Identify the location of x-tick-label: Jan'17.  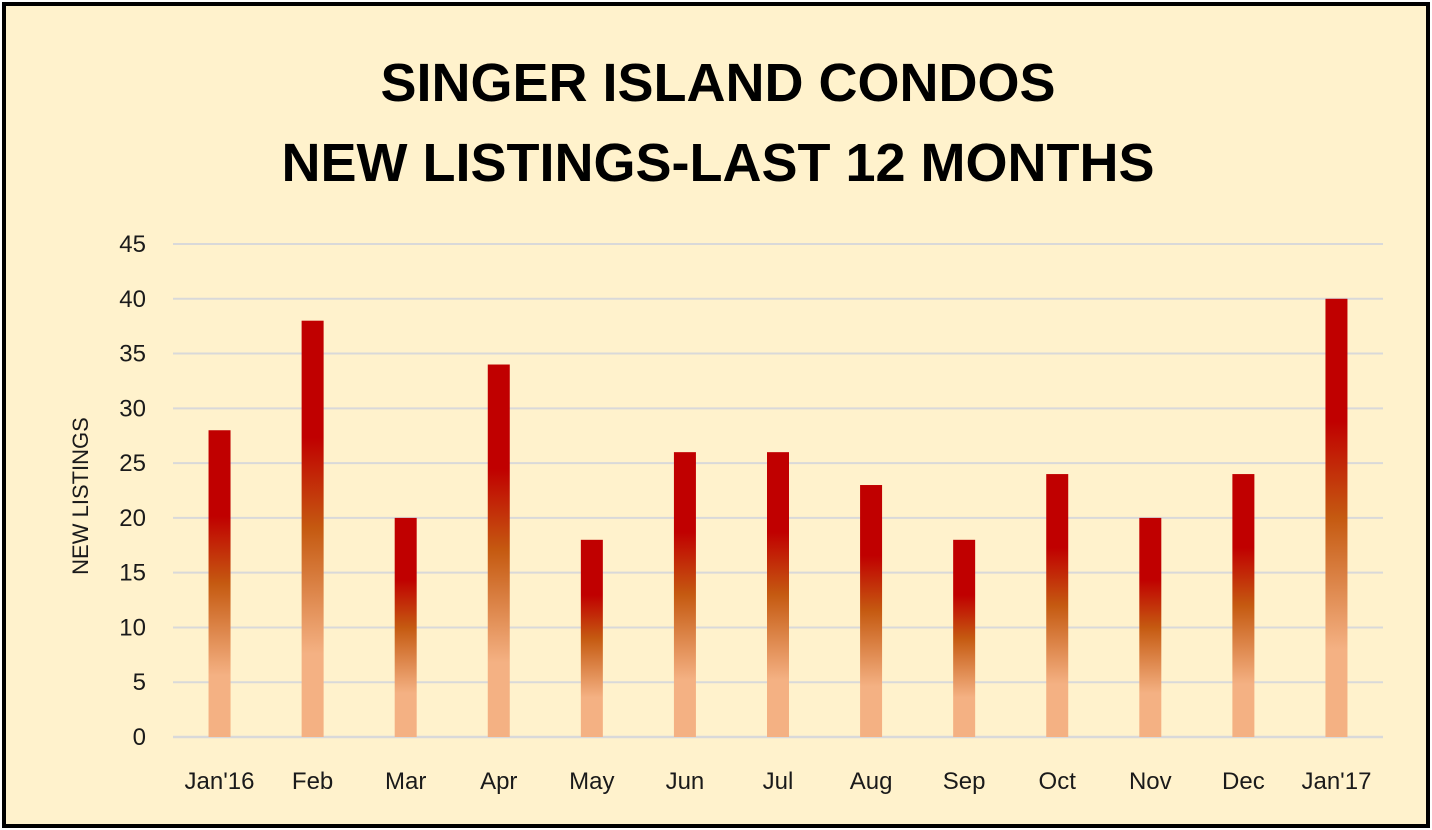
(1336, 781).